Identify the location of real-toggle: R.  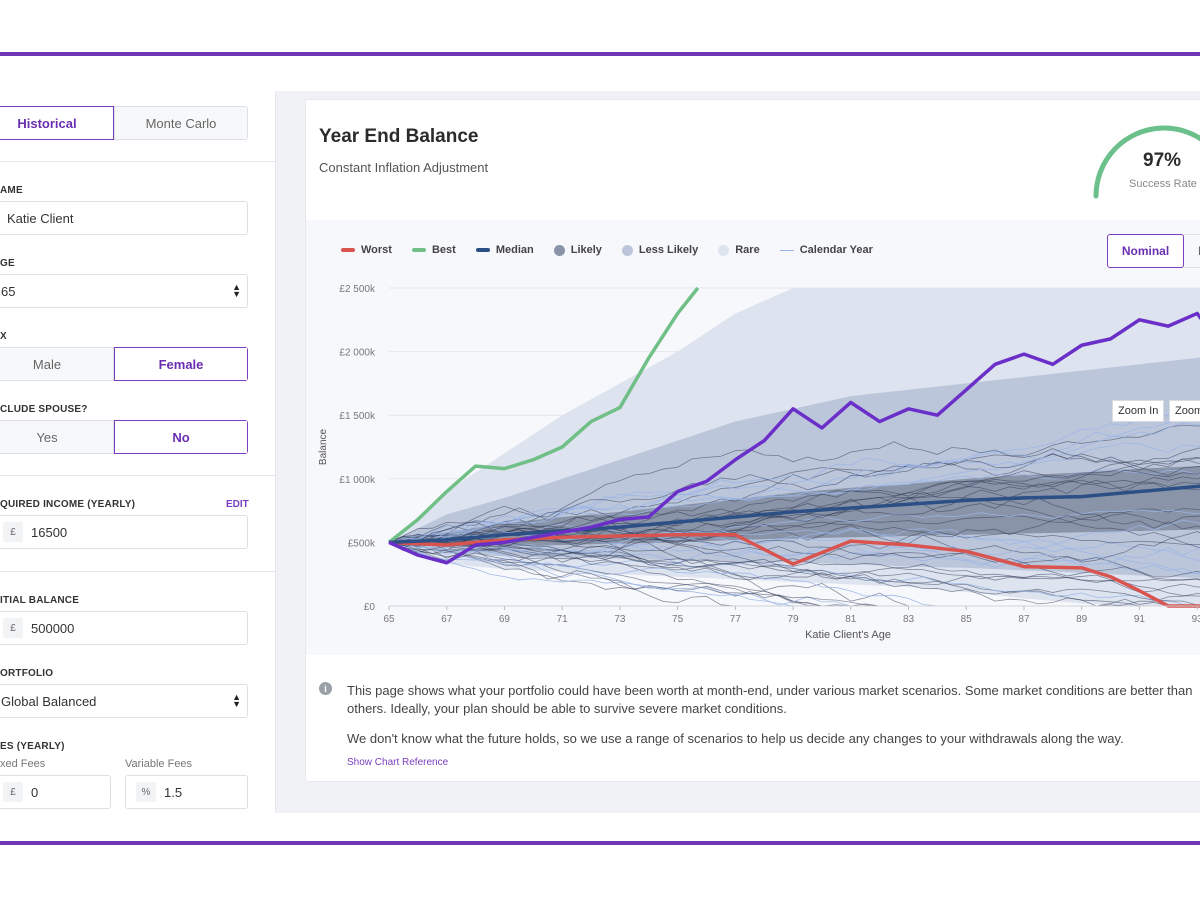
(1192, 251).